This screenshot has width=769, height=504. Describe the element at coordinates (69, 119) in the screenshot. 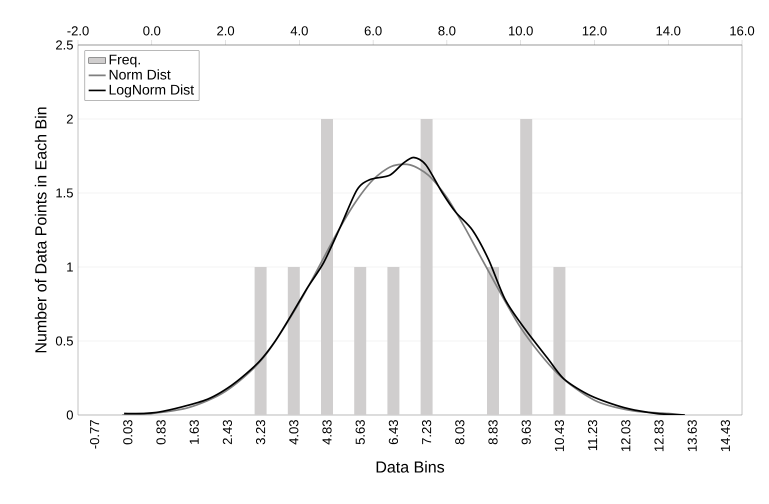

I see `y-tick-label: 2` at that location.